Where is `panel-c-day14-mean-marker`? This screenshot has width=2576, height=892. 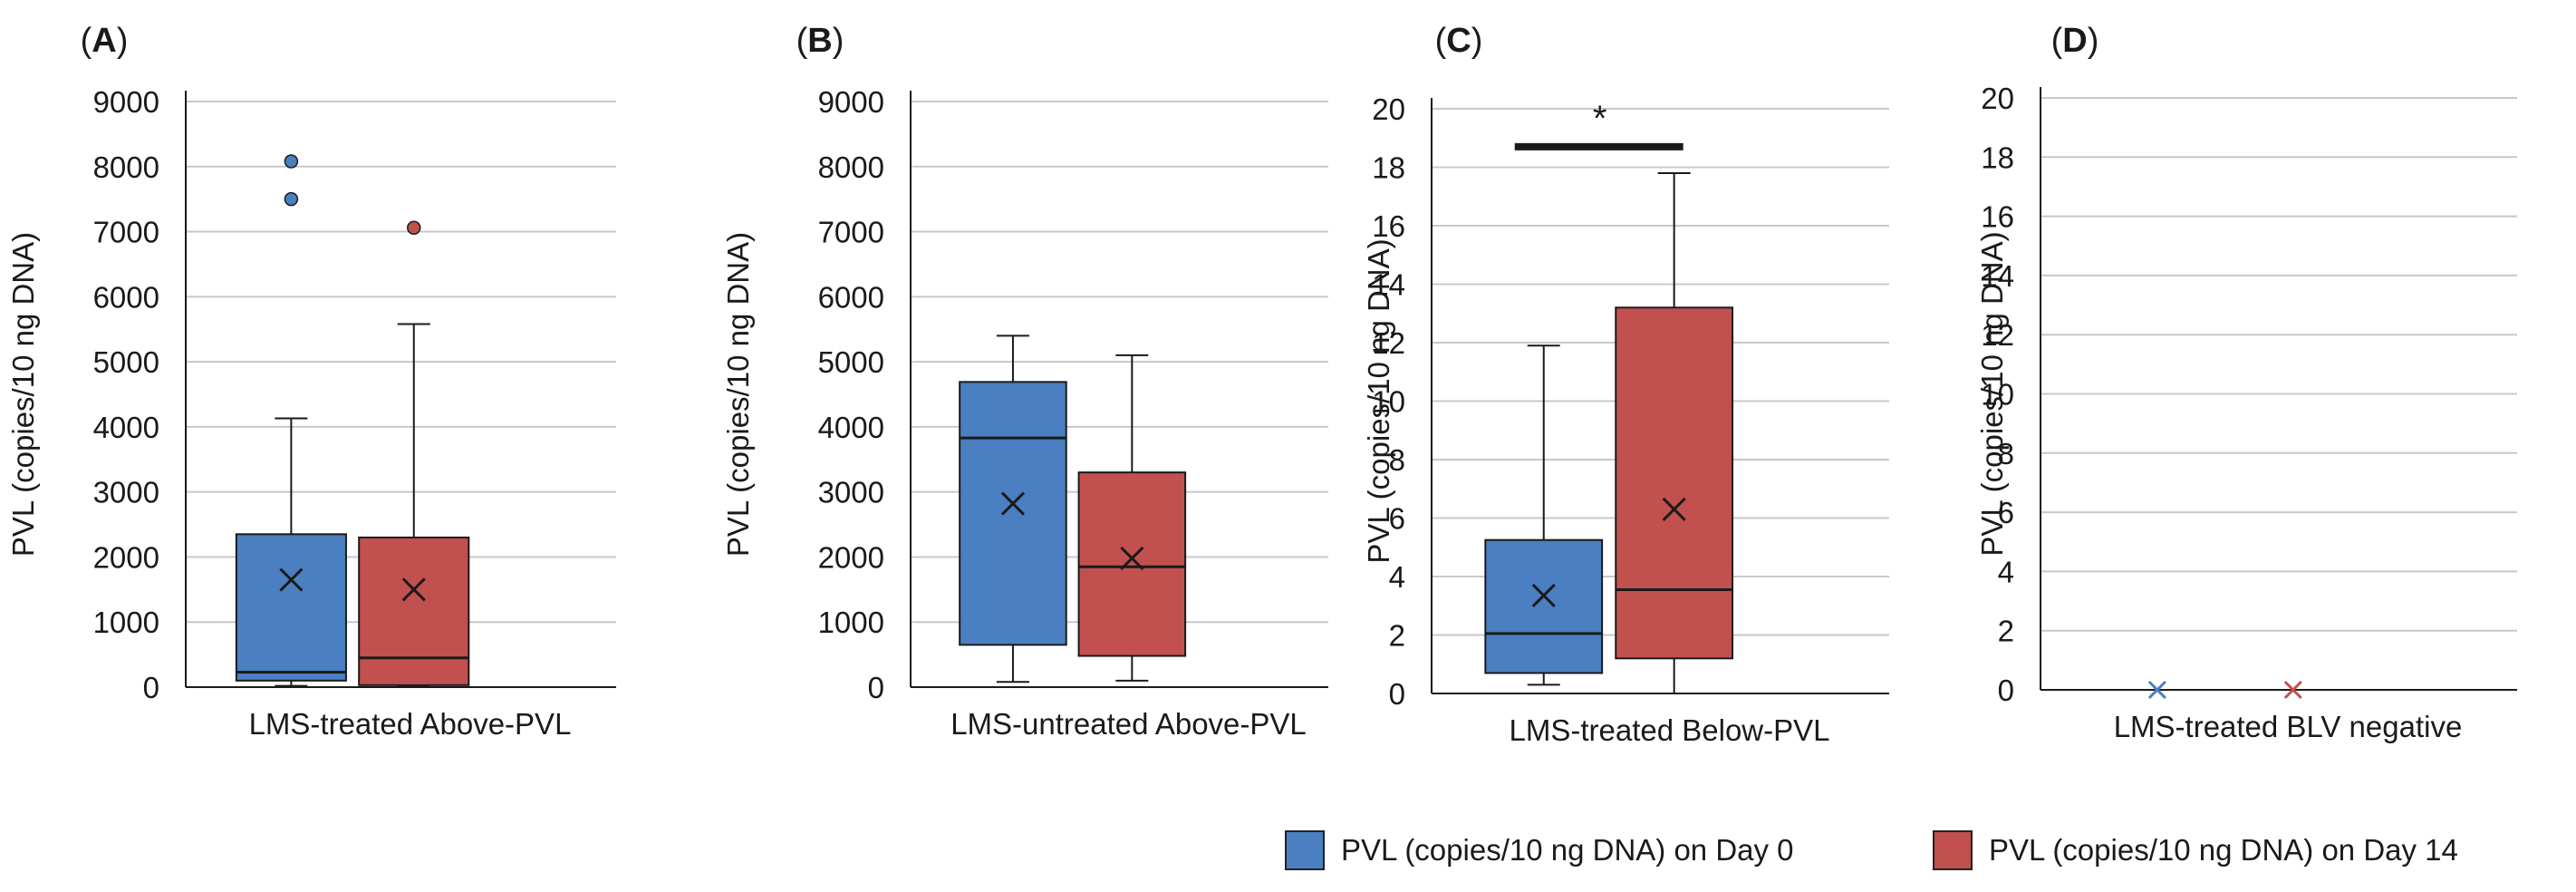
panel-c-day14-mean-marker is located at coordinates (1674, 509).